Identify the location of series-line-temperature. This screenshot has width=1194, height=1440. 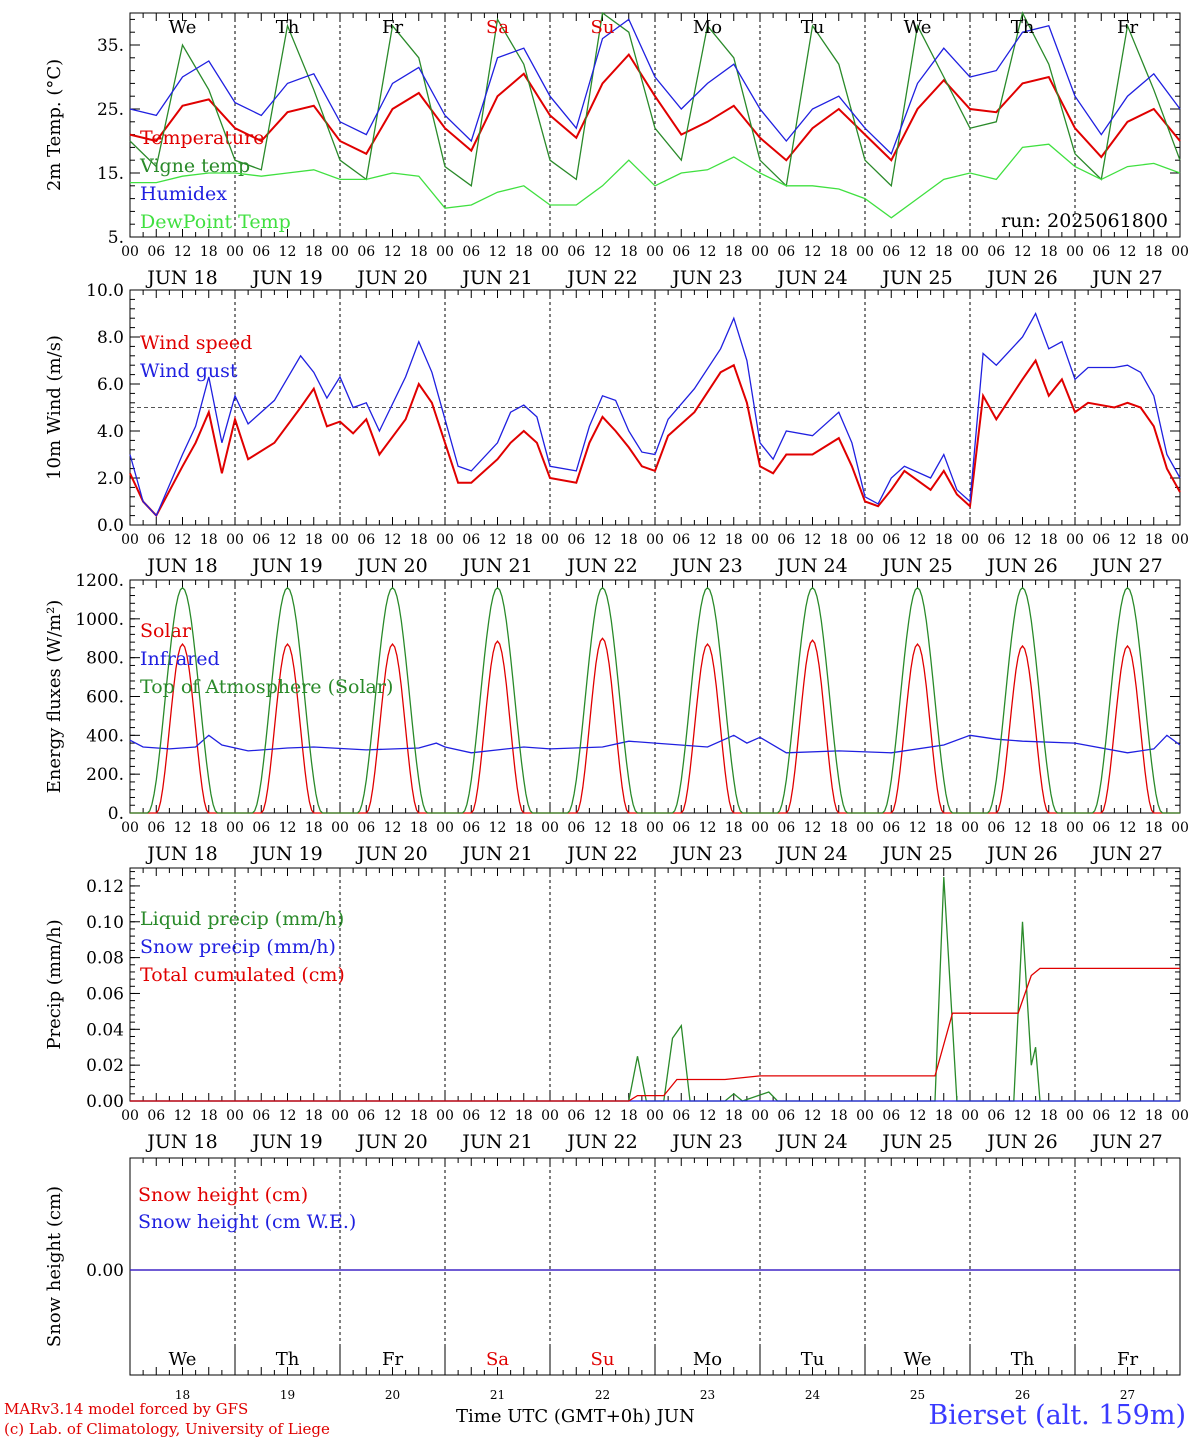
(655, 107).